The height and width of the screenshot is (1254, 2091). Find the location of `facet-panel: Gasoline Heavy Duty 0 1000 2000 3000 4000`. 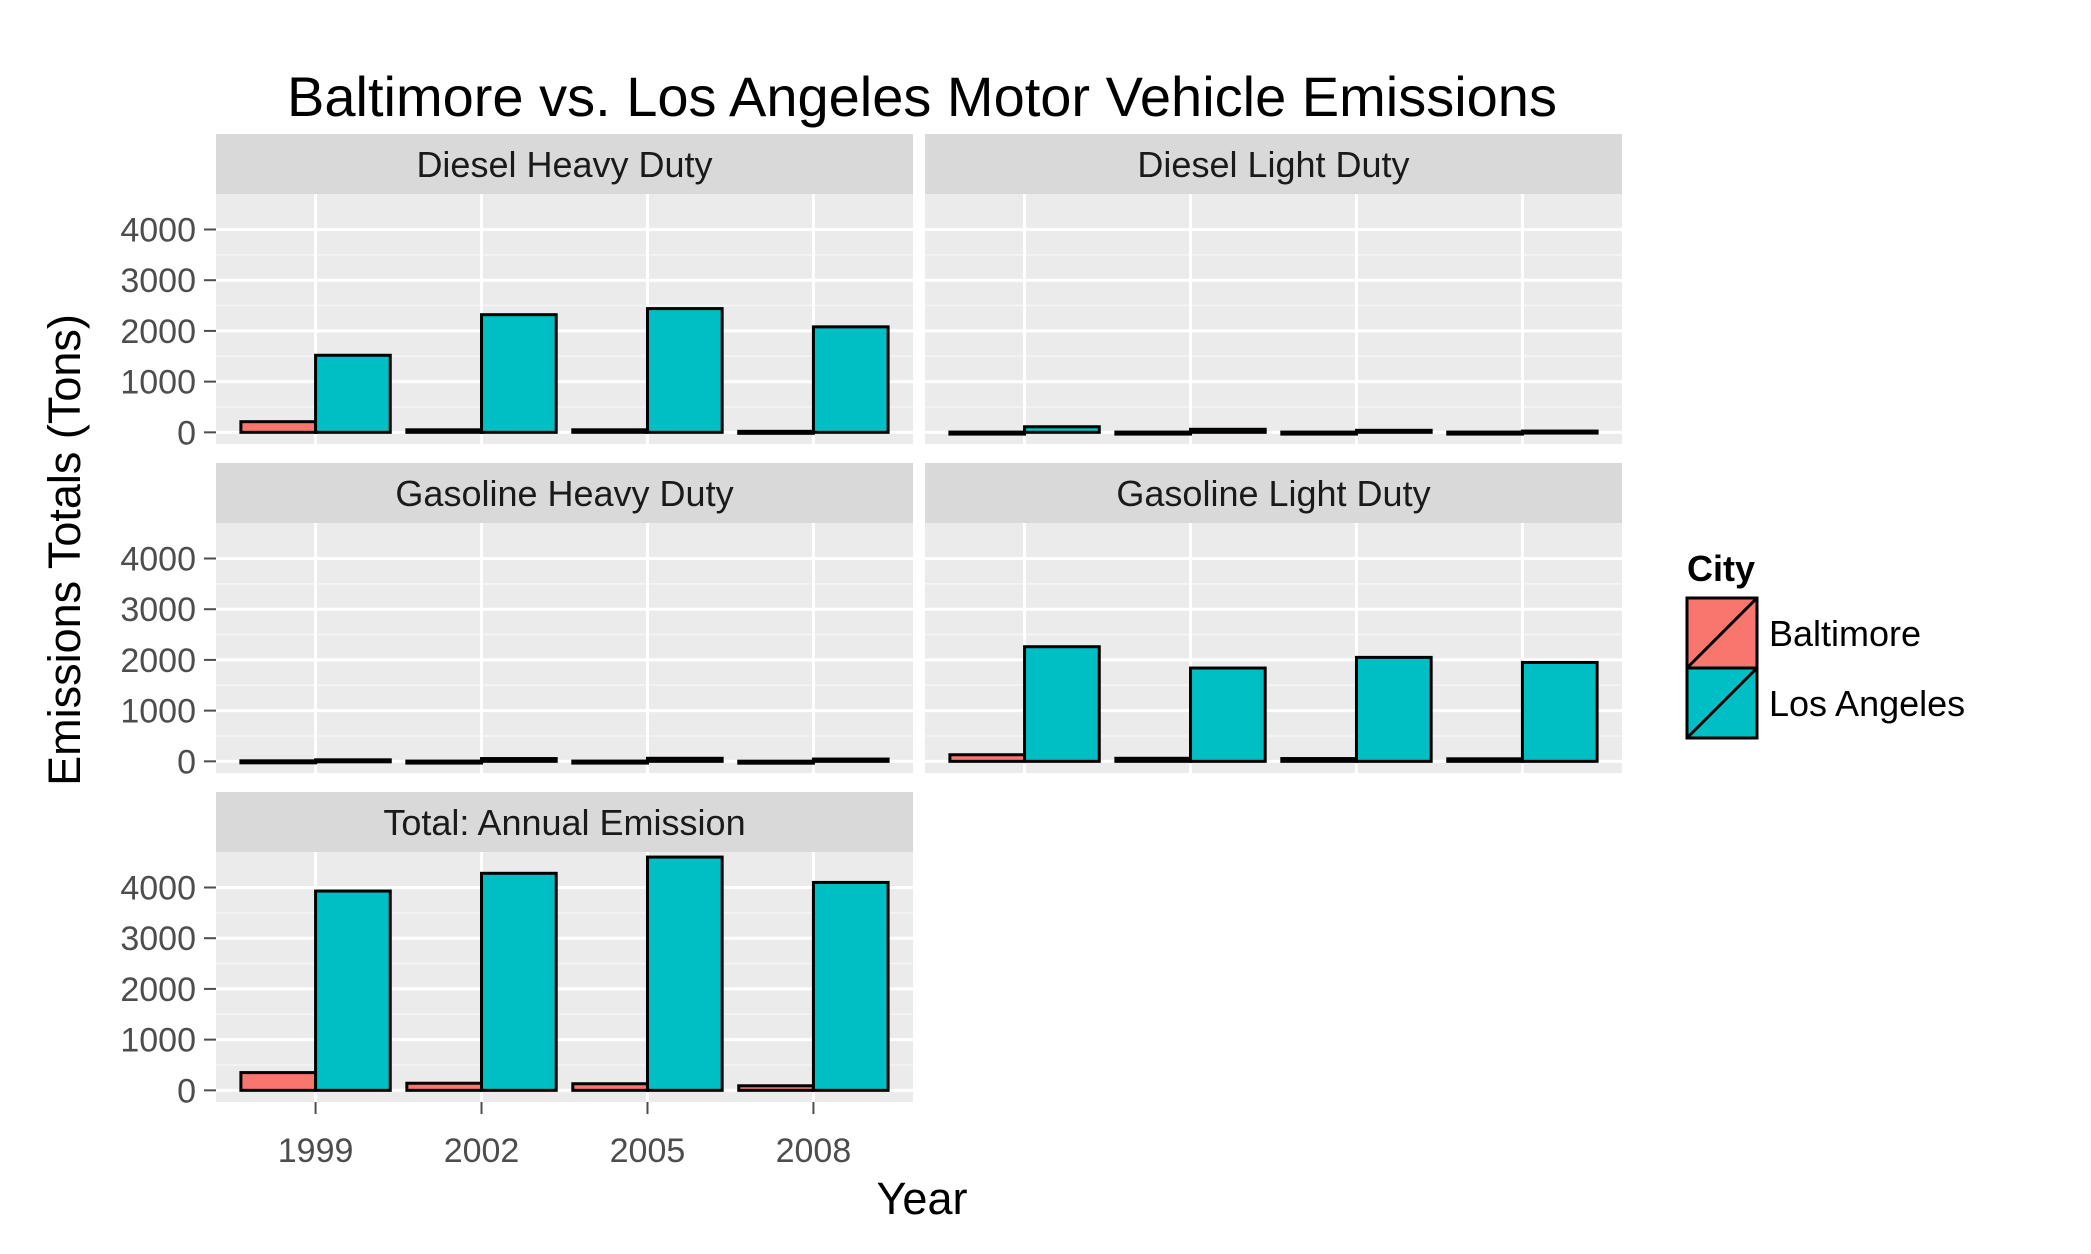

facet-panel: Gasoline Heavy Duty 0 1000 2000 3000 4000 is located at coordinates (516, 622).